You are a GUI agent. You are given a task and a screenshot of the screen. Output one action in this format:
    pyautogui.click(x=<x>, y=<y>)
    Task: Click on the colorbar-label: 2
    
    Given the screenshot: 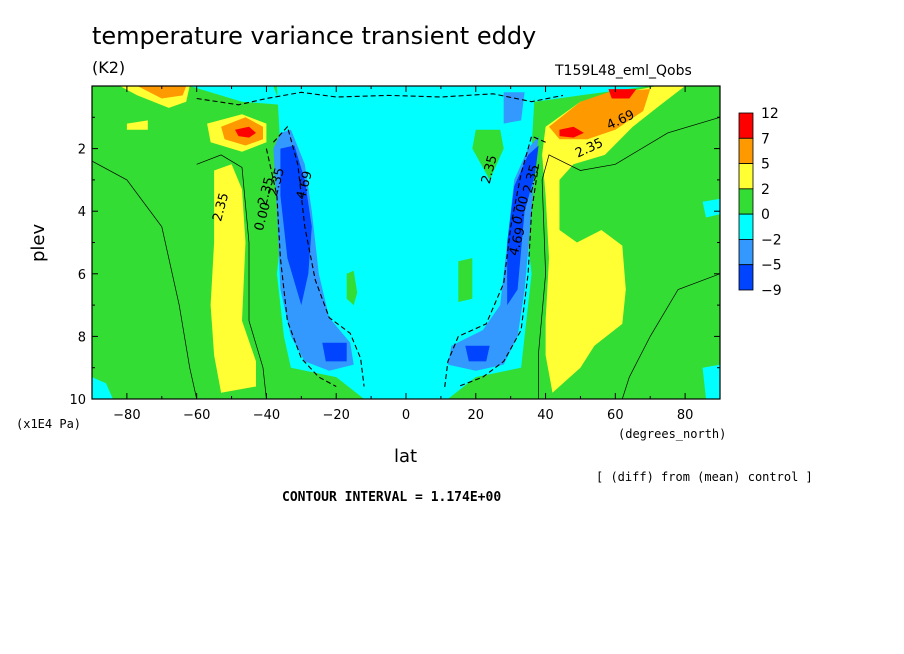 What is the action you would take?
    pyautogui.click(x=765, y=190)
    